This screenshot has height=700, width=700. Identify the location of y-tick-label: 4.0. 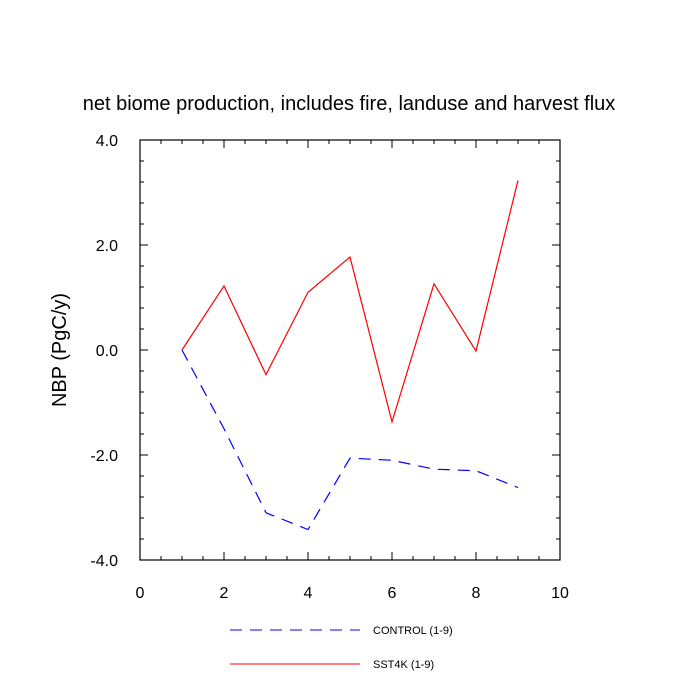
(107, 141).